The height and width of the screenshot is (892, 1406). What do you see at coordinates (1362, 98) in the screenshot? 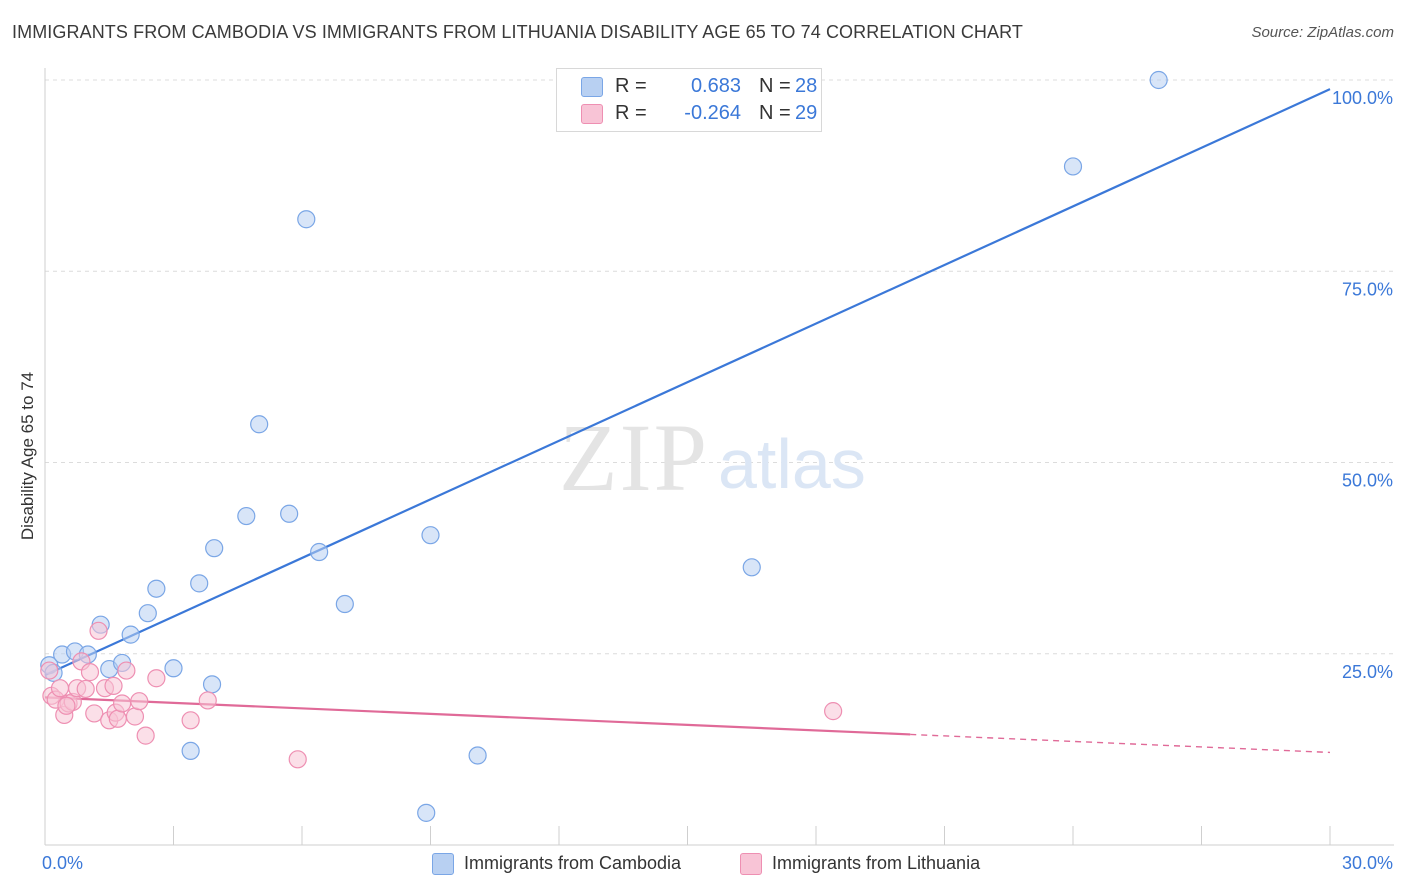
I see `y-tick-label: 100.0%` at bounding box center [1362, 98].